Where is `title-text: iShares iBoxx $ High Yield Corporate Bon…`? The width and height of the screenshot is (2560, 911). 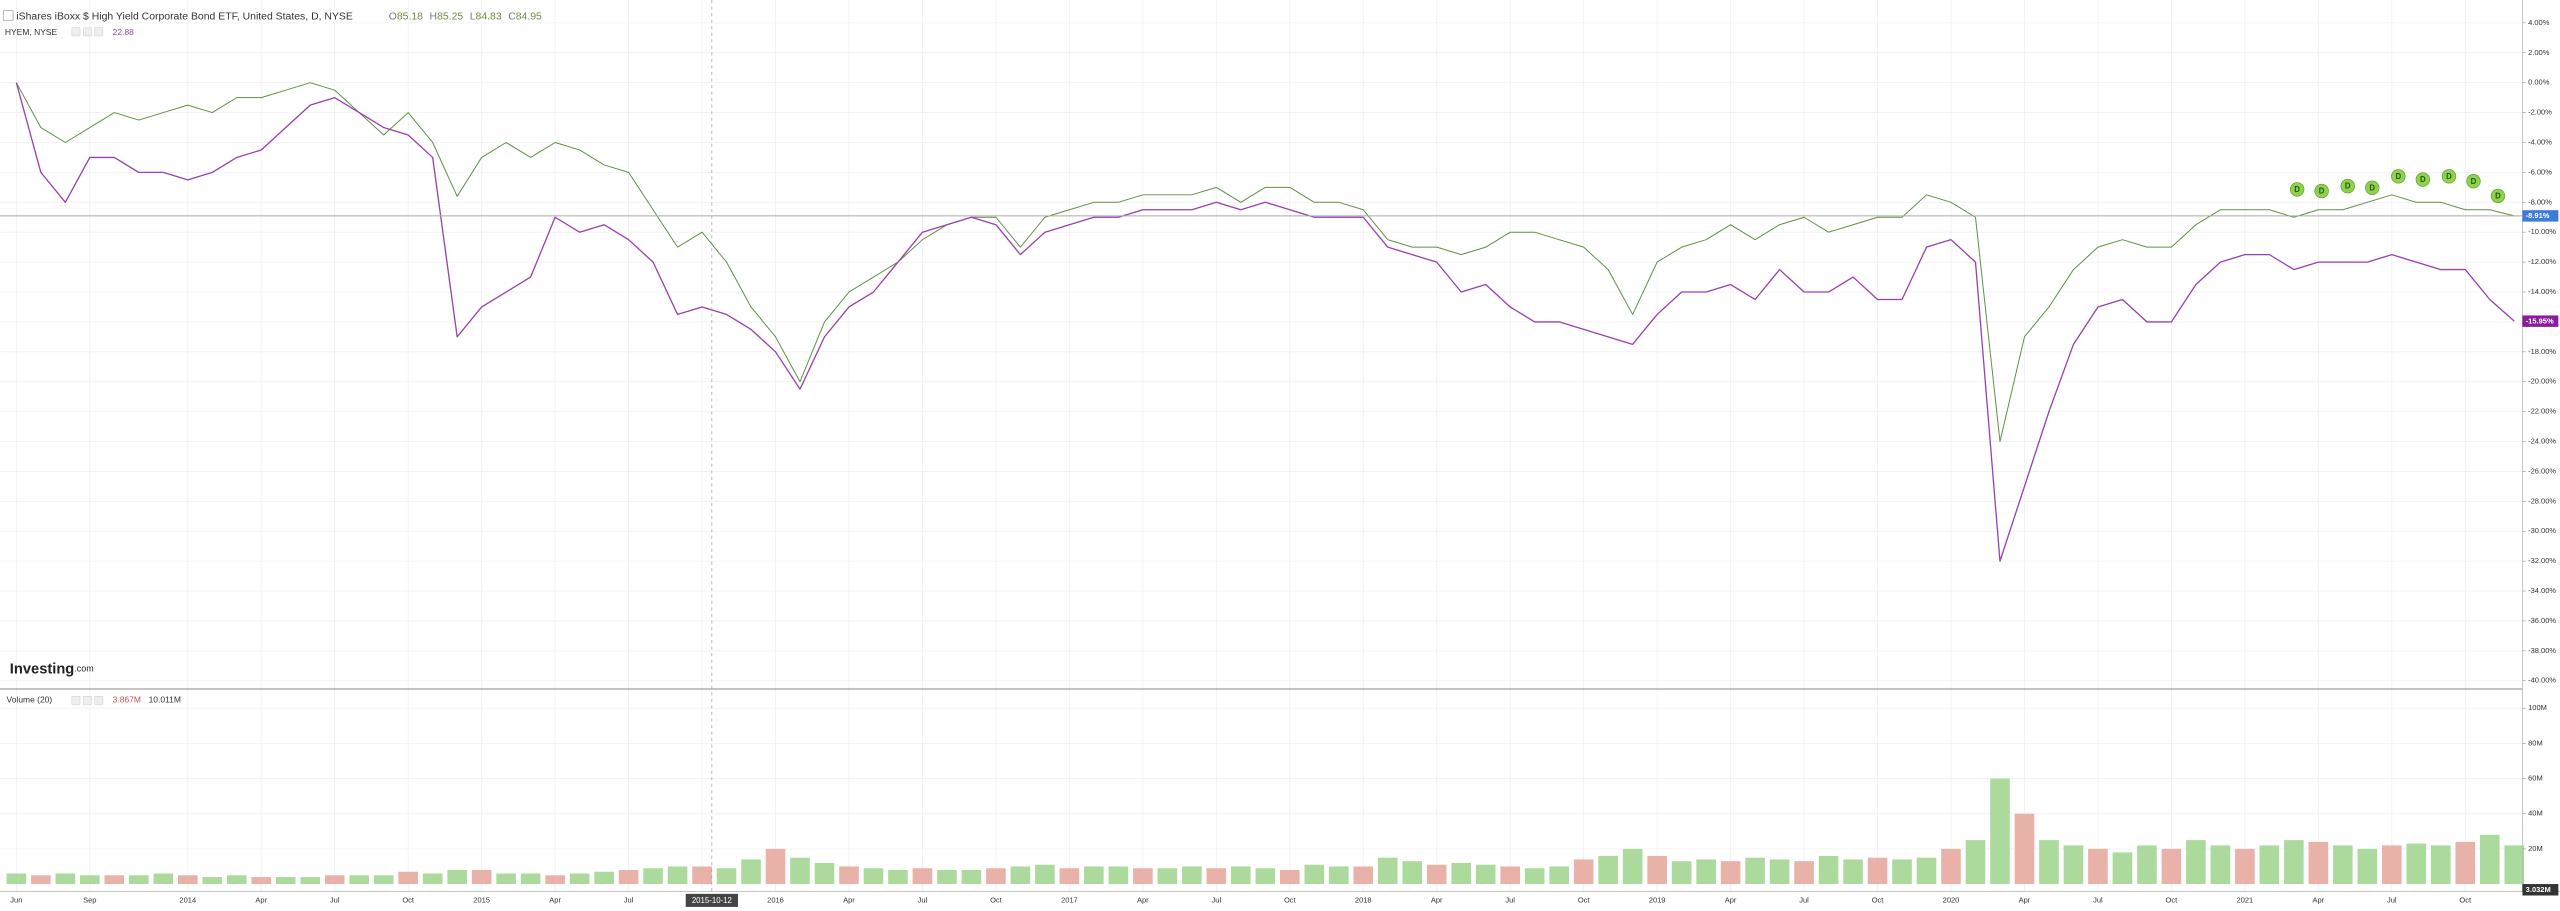 title-text: iShares iBoxx $ High Yield Corporate Bon… is located at coordinates (184, 16).